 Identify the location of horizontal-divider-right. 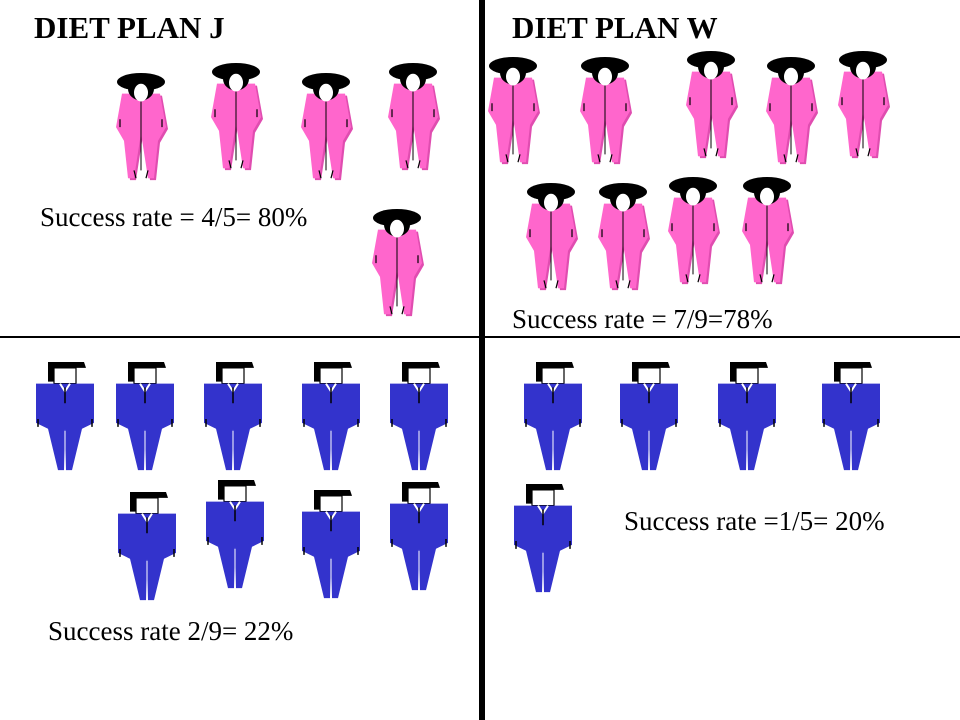
(722, 337).